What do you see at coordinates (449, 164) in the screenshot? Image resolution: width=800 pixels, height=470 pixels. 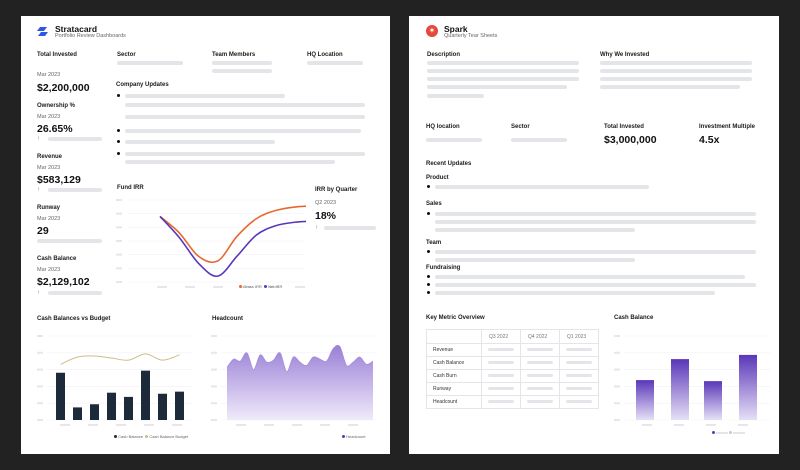 I see `recent-updates-label: Recent Updates` at bounding box center [449, 164].